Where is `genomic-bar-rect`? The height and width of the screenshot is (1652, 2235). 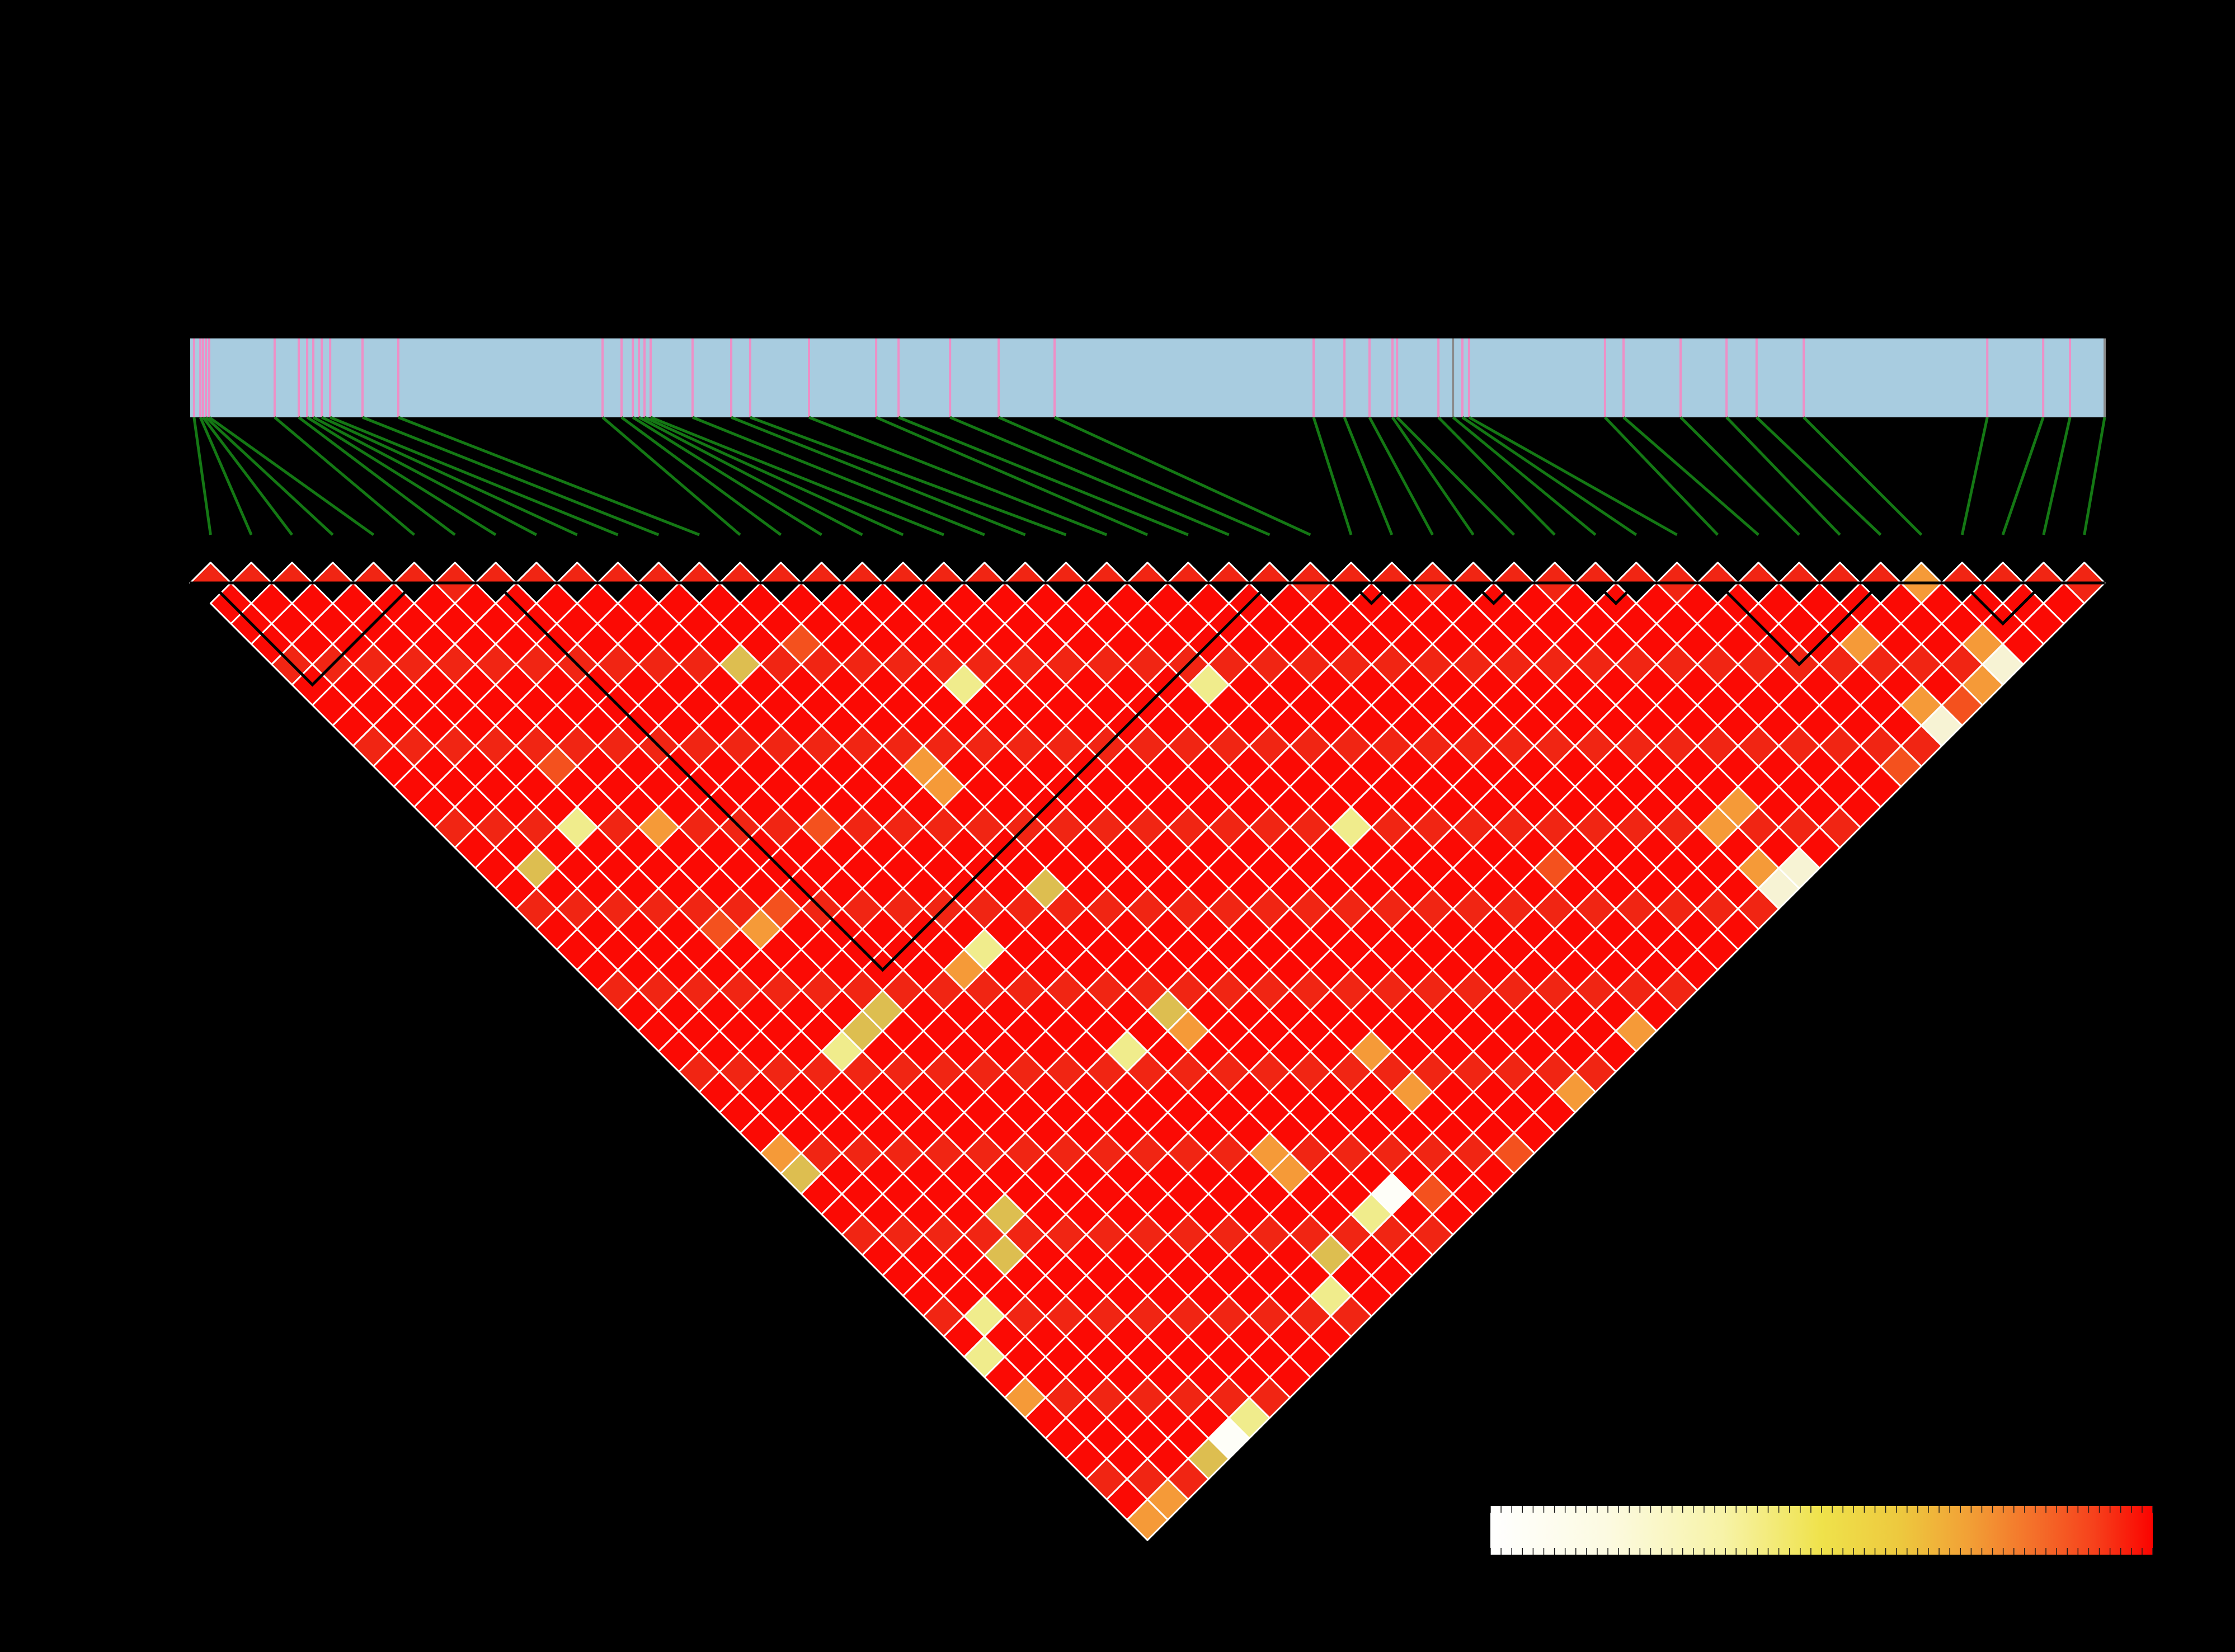 genomic-bar-rect is located at coordinates (1147, 377).